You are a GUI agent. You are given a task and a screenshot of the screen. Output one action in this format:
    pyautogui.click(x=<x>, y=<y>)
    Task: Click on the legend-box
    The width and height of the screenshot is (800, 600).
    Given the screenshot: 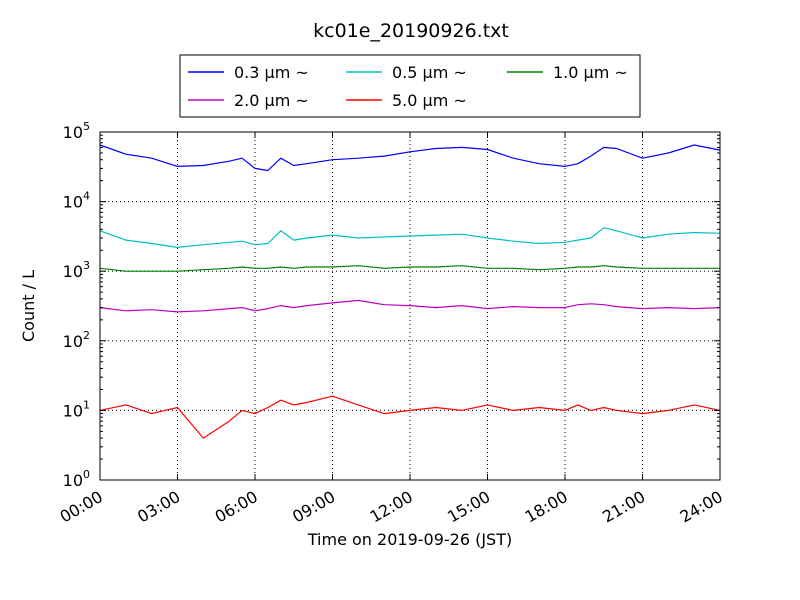 What is the action you would take?
    pyautogui.click(x=410, y=86)
    